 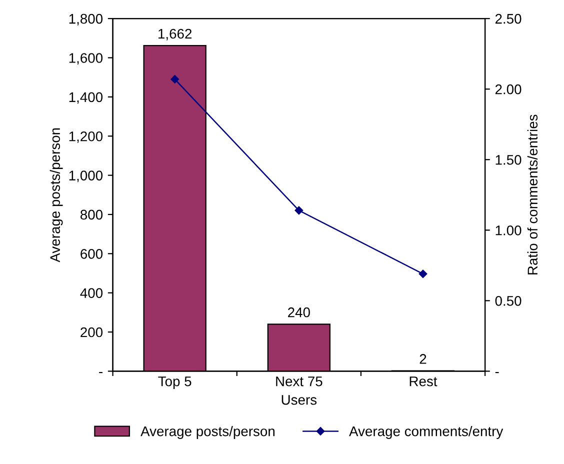 I want to click on y2-tick-label: 2.50, so click(x=508, y=19).